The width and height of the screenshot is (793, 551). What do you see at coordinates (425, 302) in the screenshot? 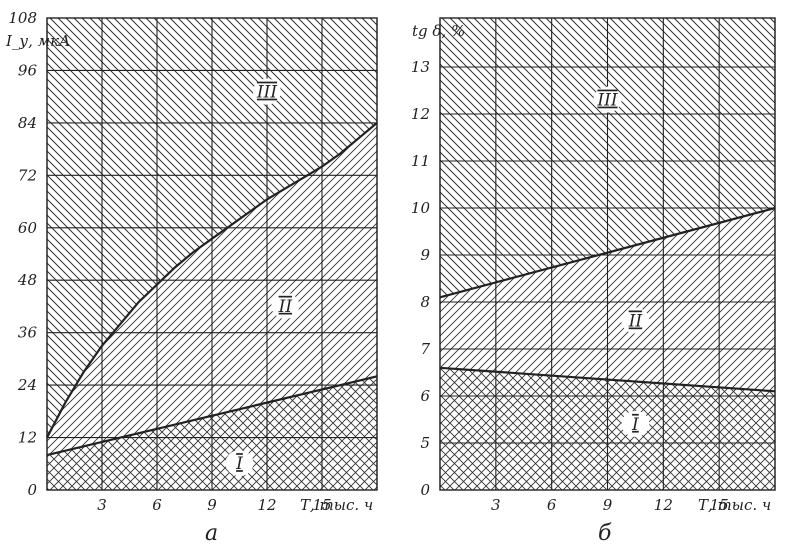
I see `y-tick-label: 8` at bounding box center [425, 302].